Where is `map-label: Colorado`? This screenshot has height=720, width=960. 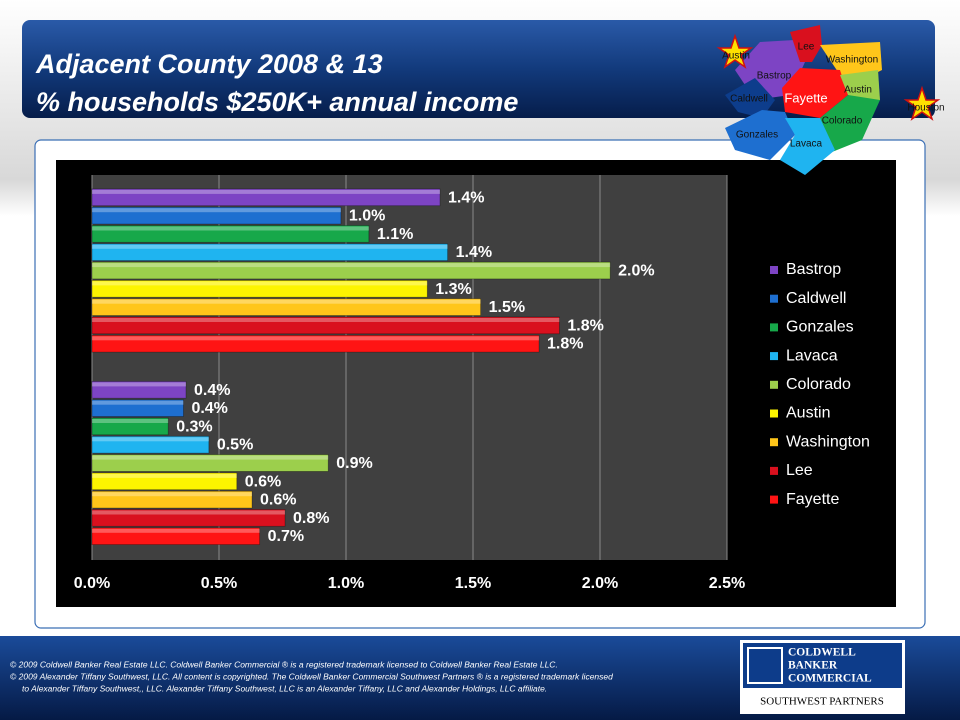
map-label: Colorado is located at coordinates (842, 121).